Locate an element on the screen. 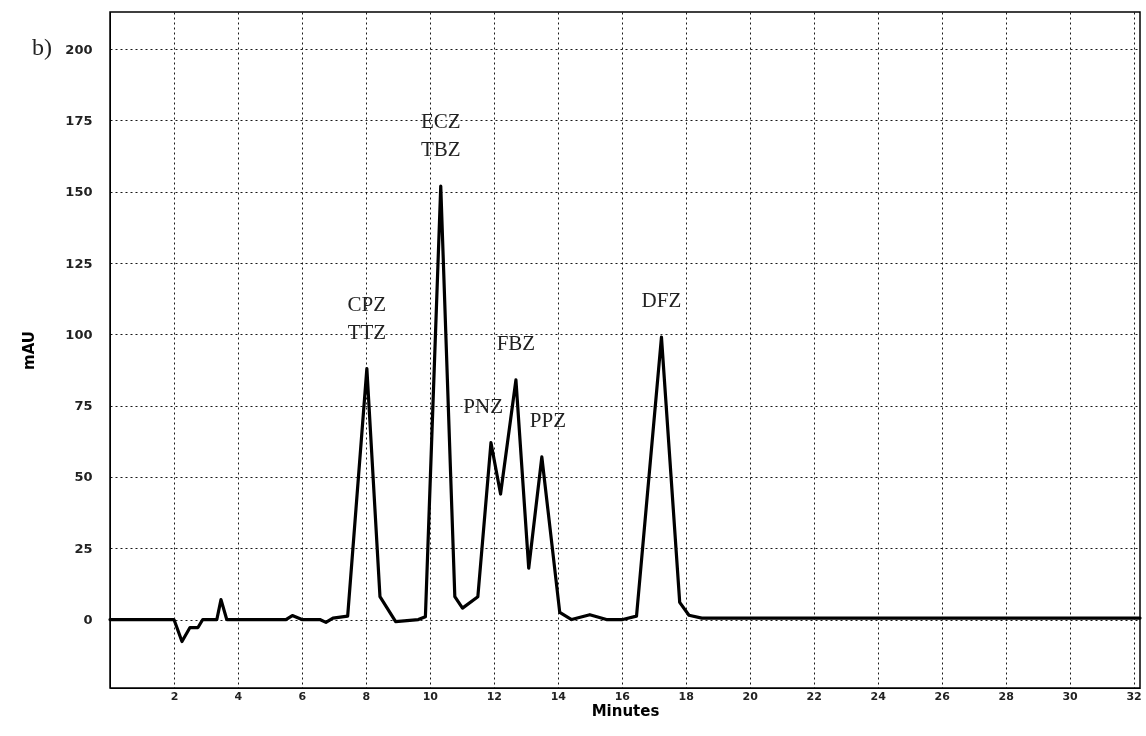  x-tick-label: 20 is located at coordinates (750, 696).